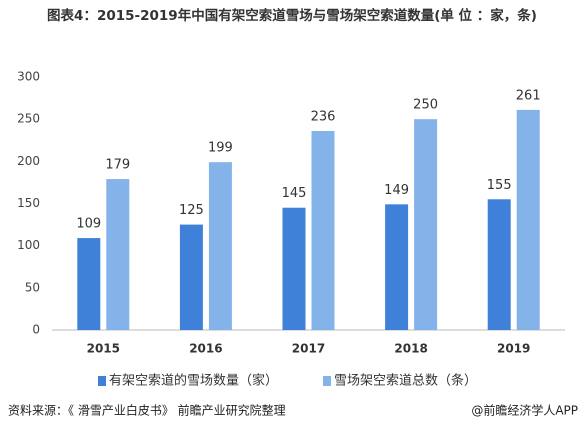 This screenshot has width=584, height=432. I want to click on x-tick-label: 2019, so click(513, 349).